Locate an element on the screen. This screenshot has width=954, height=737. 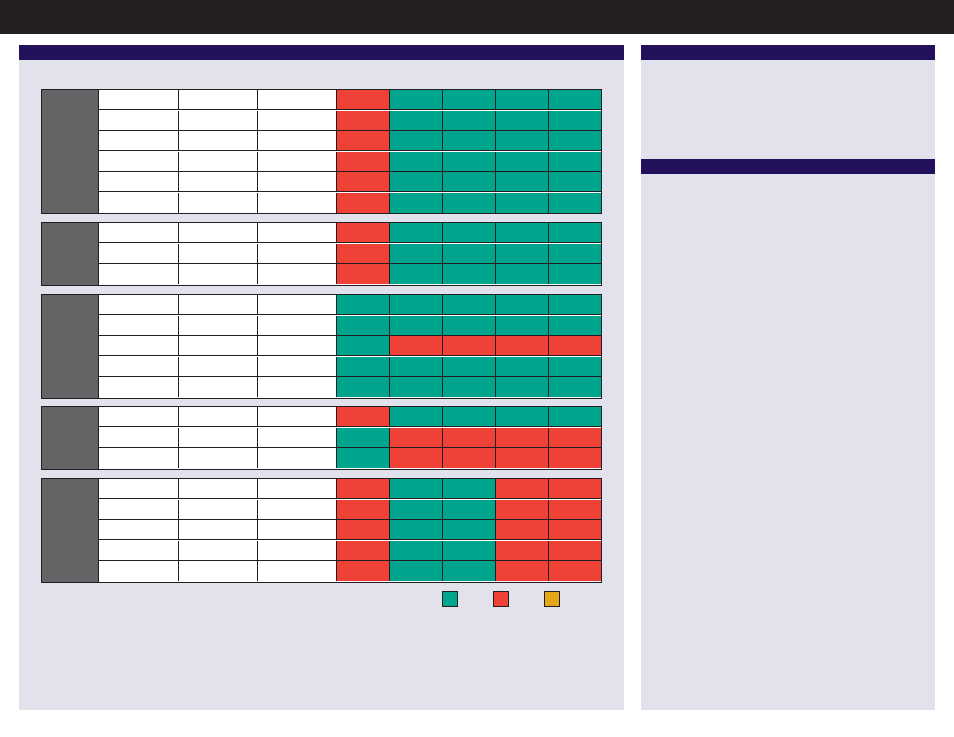
main-panel-header is located at coordinates (321, 52).